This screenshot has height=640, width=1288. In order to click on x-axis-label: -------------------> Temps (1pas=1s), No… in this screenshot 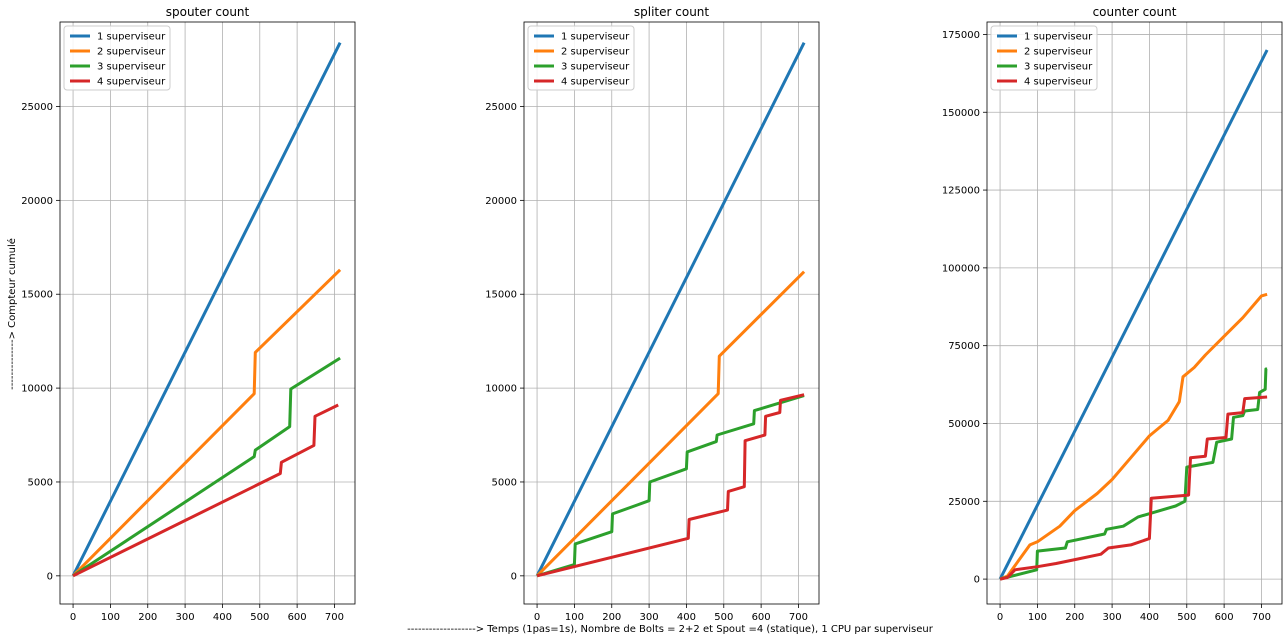, I will do `click(670, 629)`.